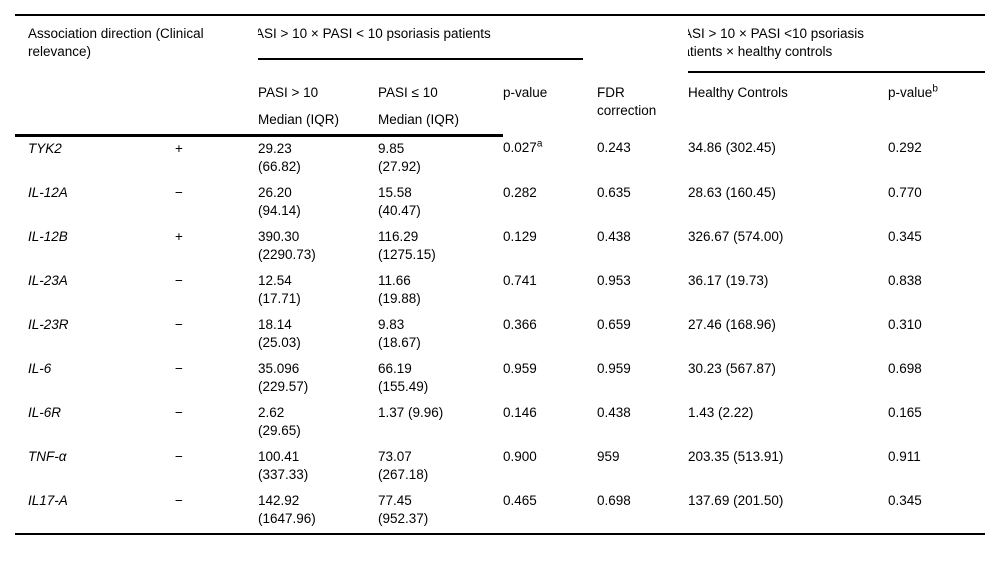 The height and width of the screenshot is (565, 1000). What do you see at coordinates (721, 412) in the screenshot?
I see `healthy-controls-cell: 1.43 (2.22)` at bounding box center [721, 412].